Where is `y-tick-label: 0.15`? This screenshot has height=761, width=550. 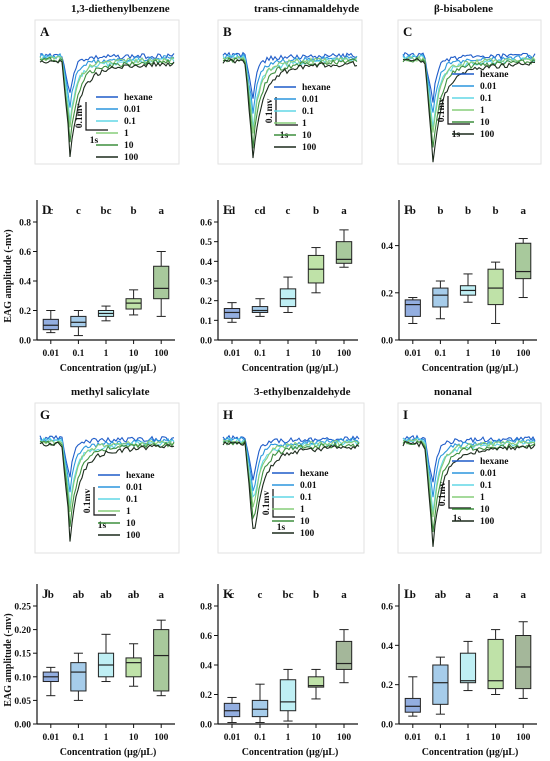 y-tick-label: 0.15 is located at coordinates (22, 655).